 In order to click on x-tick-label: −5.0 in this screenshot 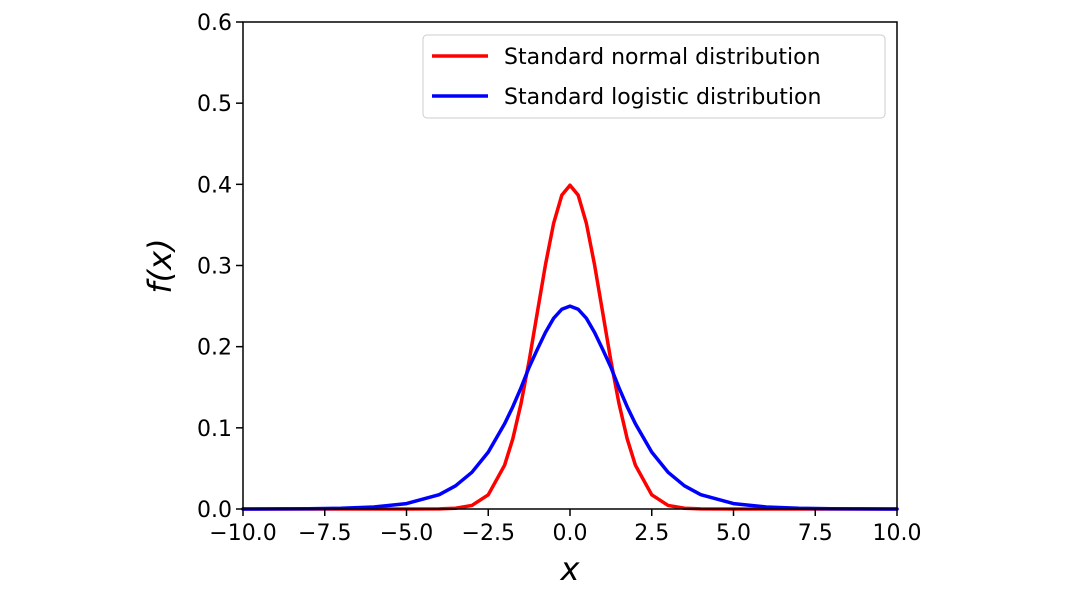, I will do `click(406, 533)`.